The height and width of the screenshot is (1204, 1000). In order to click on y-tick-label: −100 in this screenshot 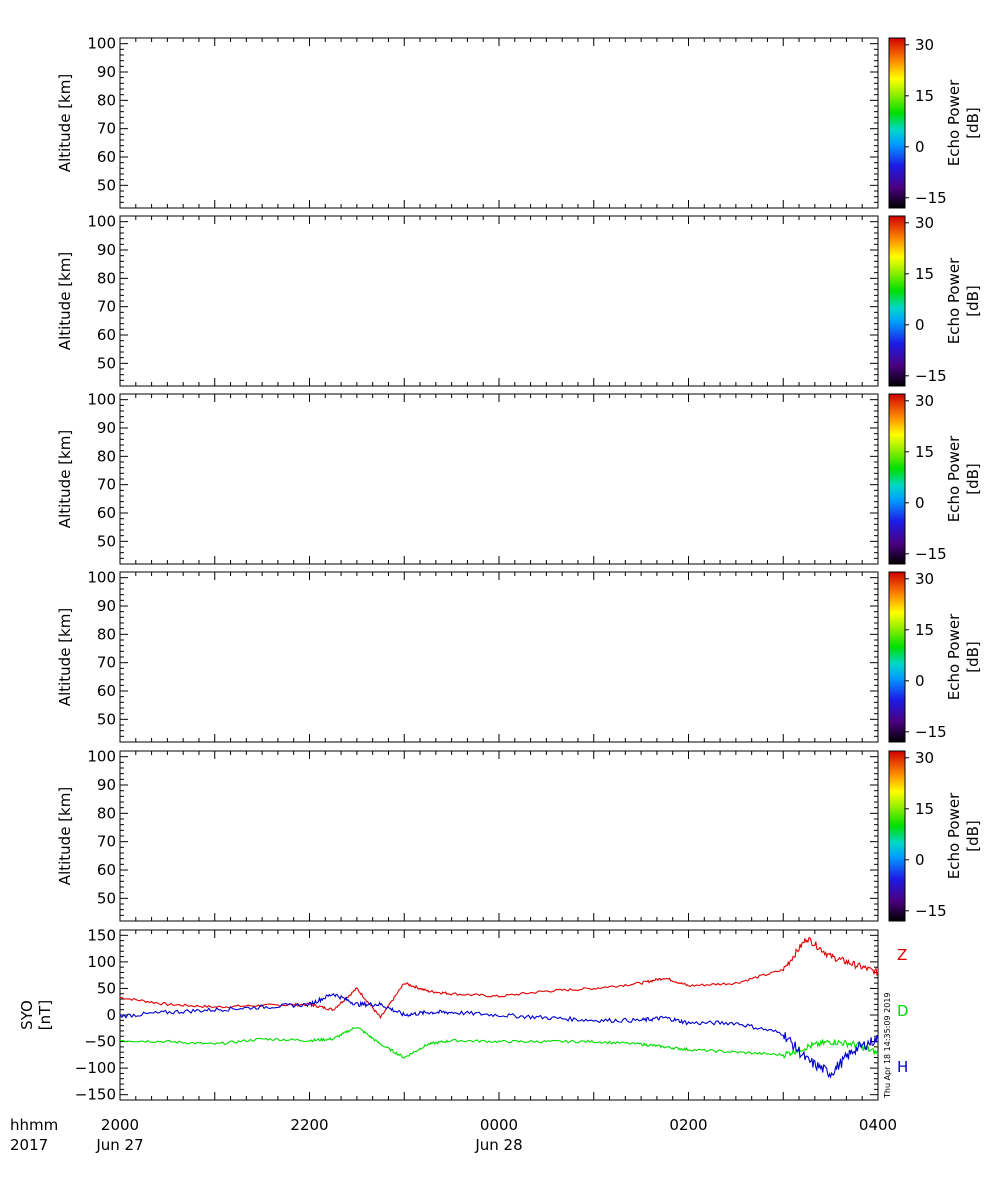, I will do `click(95, 1068)`.